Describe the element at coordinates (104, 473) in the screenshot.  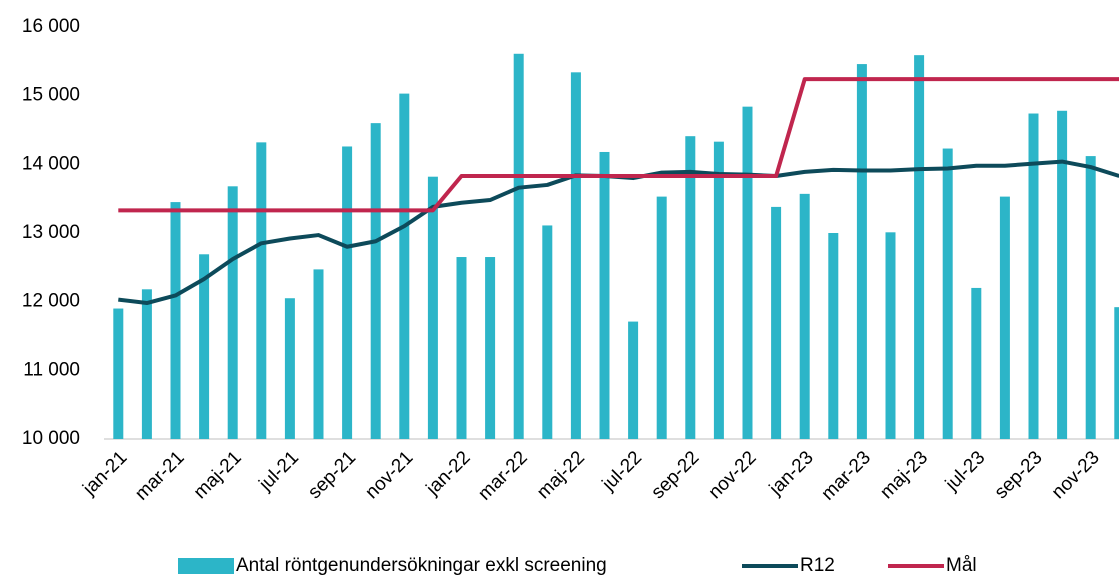
I see `x-tick-label: jan-21` at that location.